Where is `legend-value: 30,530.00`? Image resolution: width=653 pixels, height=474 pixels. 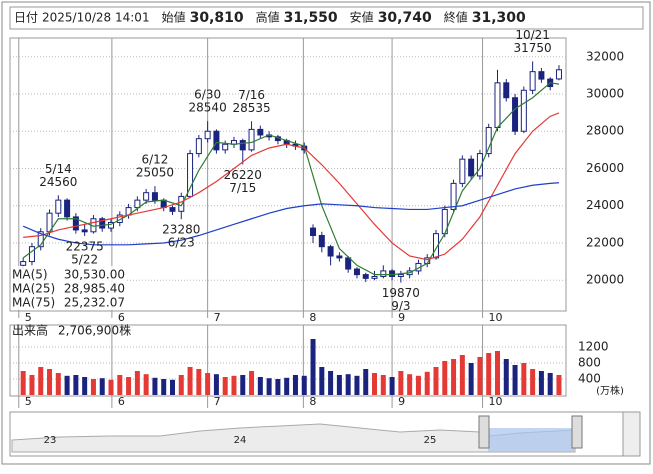
legend-value: 30,530.00 is located at coordinates (94, 275).